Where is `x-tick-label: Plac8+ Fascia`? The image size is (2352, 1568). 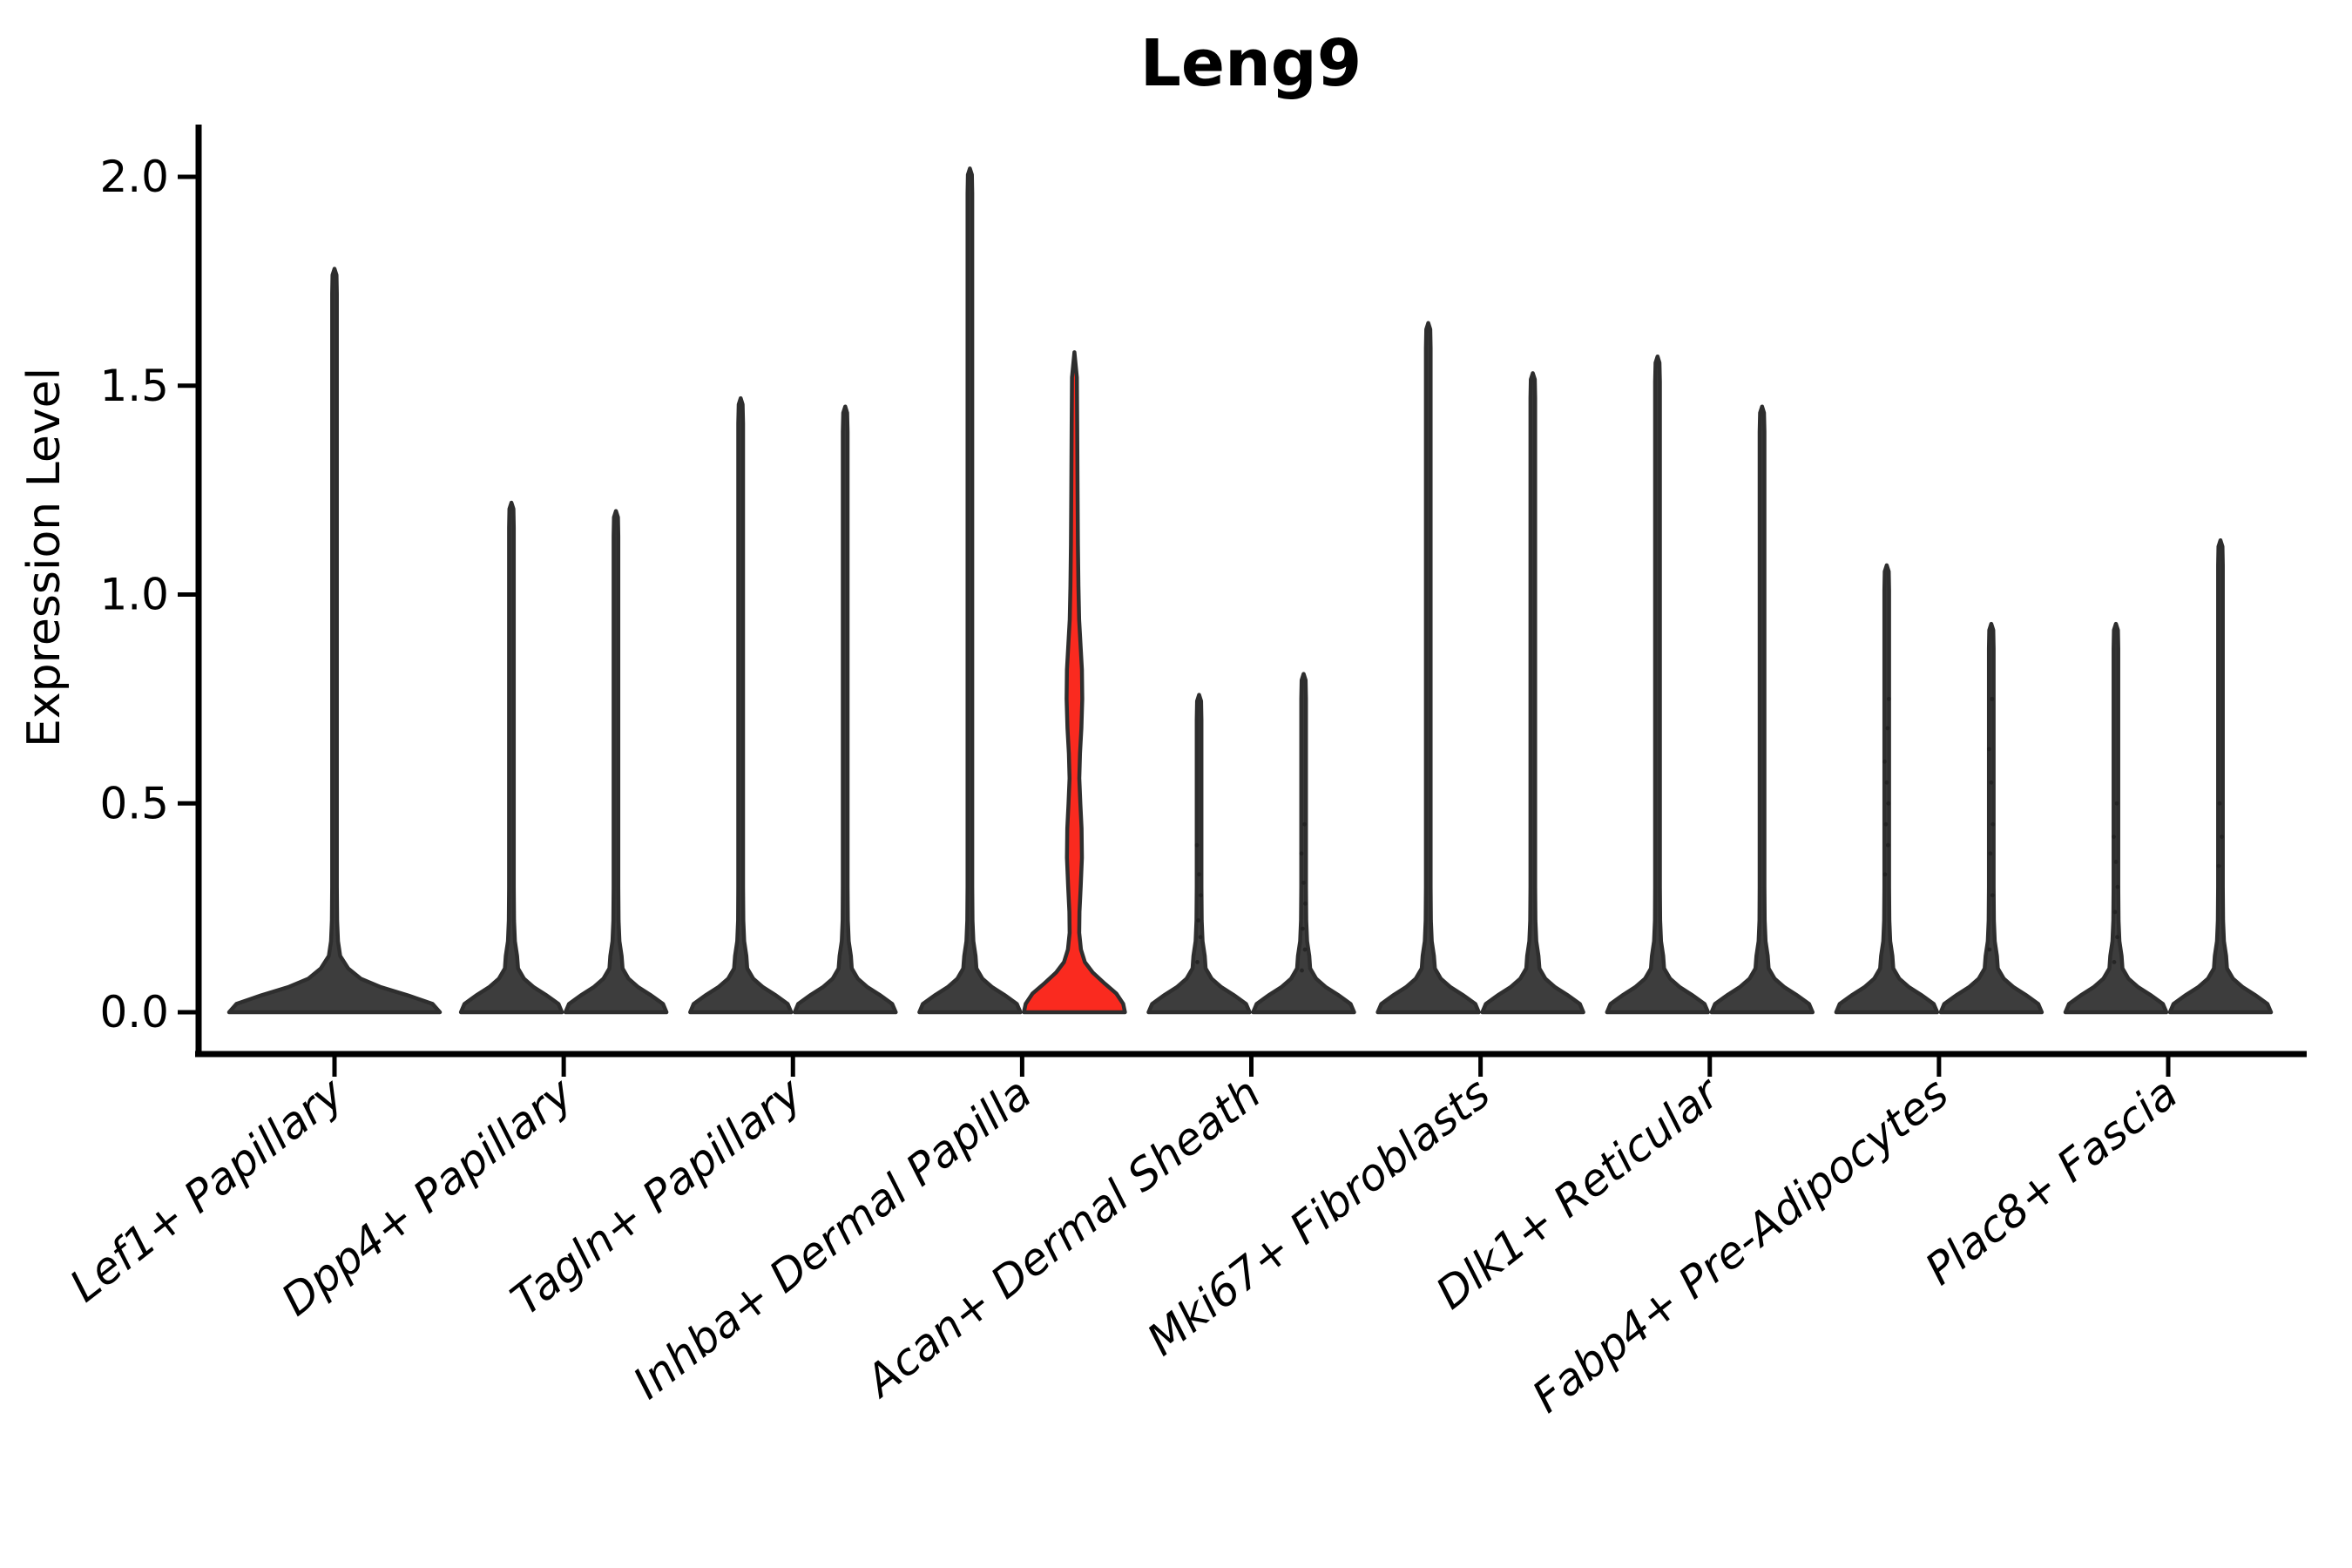 x-tick-label: Plac8+ Fascia is located at coordinates (2051, 1182).